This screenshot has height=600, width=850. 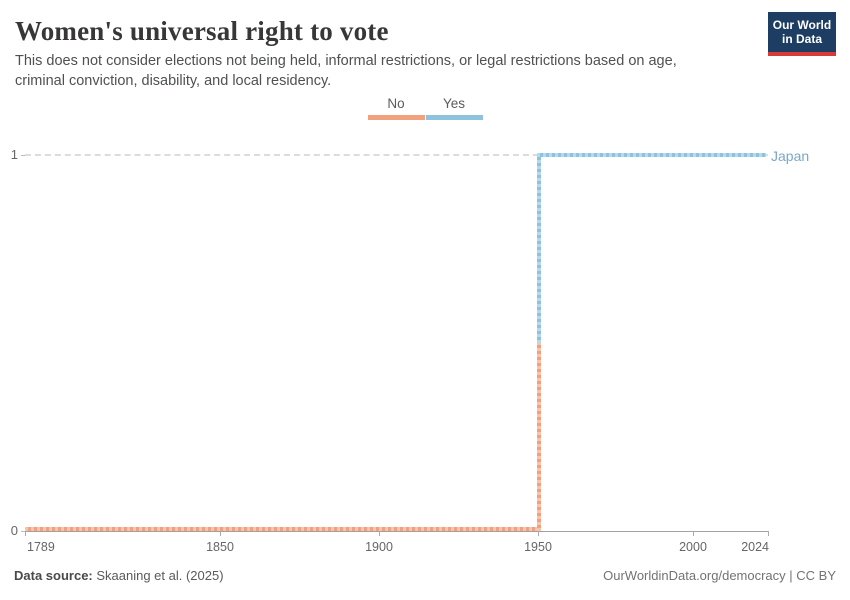 I want to click on x-tick-mark-1900, so click(x=379, y=533).